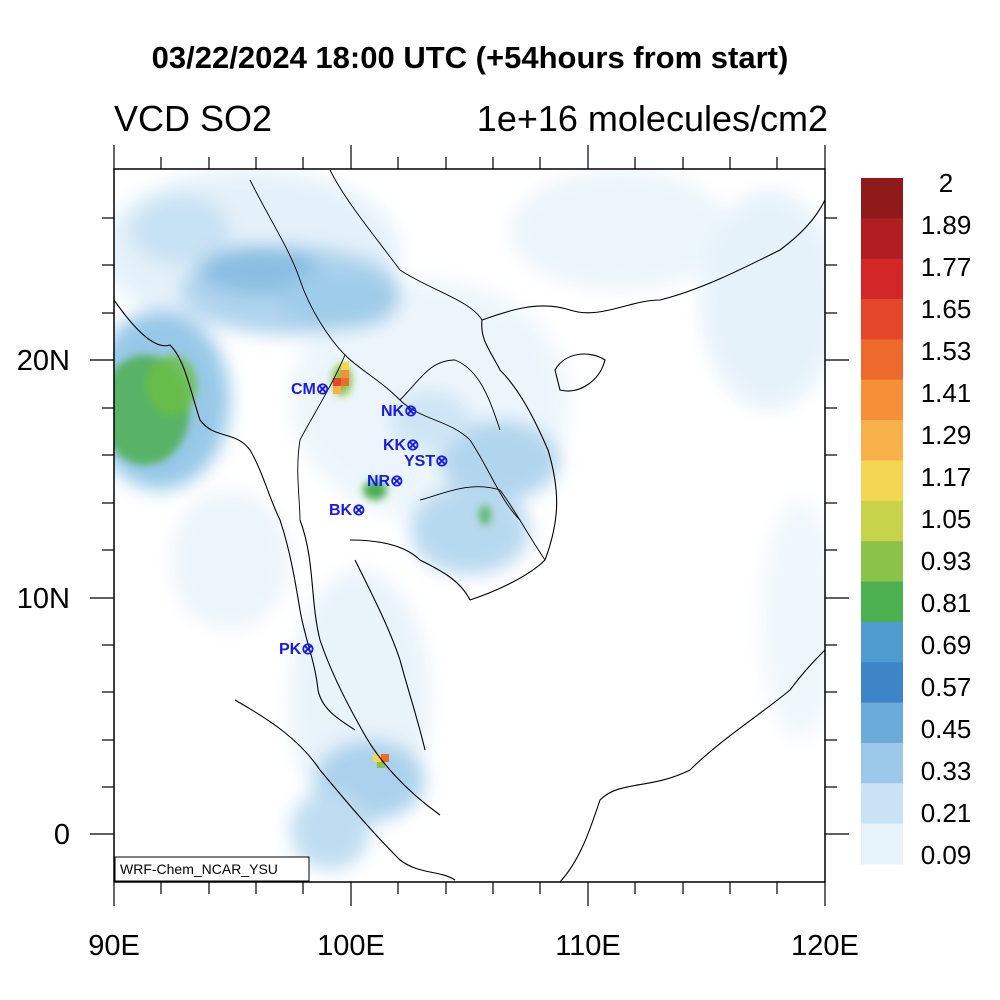  What do you see at coordinates (946, 267) in the screenshot?
I see `colorbar-label: 1.77` at bounding box center [946, 267].